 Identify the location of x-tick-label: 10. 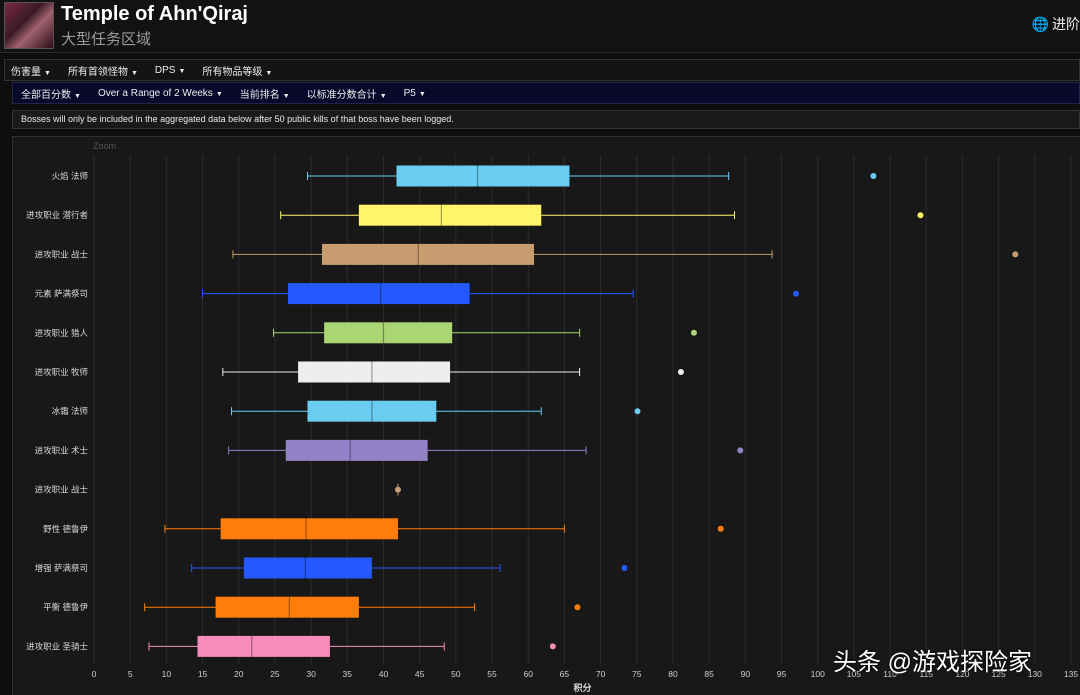
(167, 674).